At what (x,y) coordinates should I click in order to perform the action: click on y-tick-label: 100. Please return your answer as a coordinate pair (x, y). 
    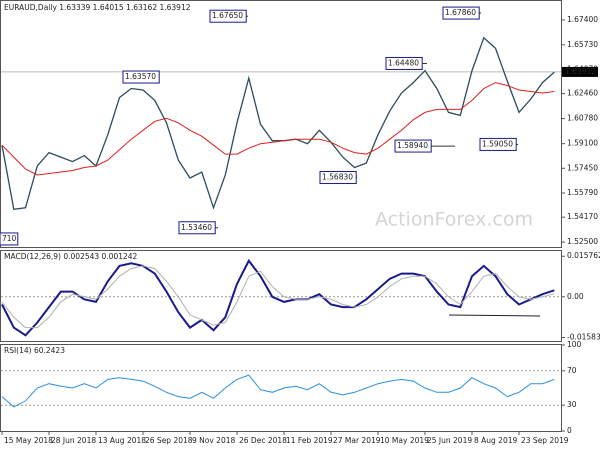
    Looking at the image, I should click on (574, 344).